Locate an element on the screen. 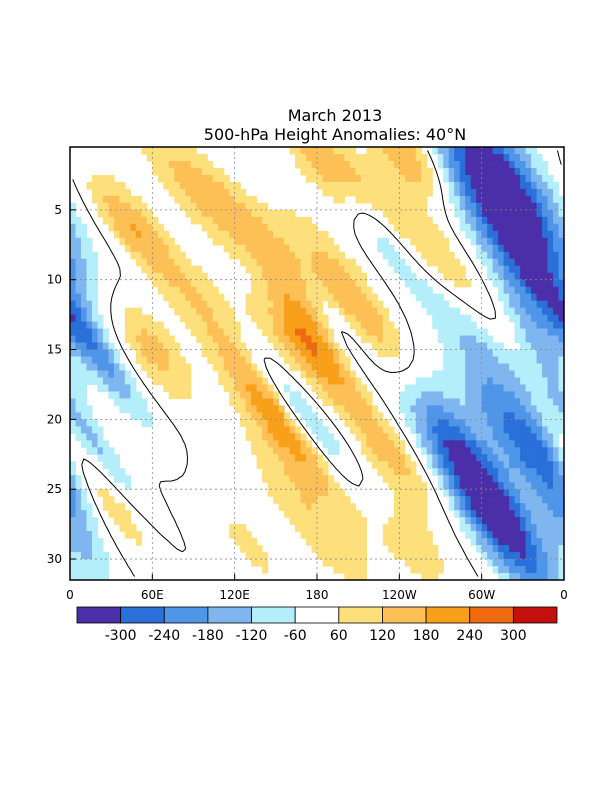 This screenshot has height=800, width=600. colorbar-swatch is located at coordinates (491, 615).